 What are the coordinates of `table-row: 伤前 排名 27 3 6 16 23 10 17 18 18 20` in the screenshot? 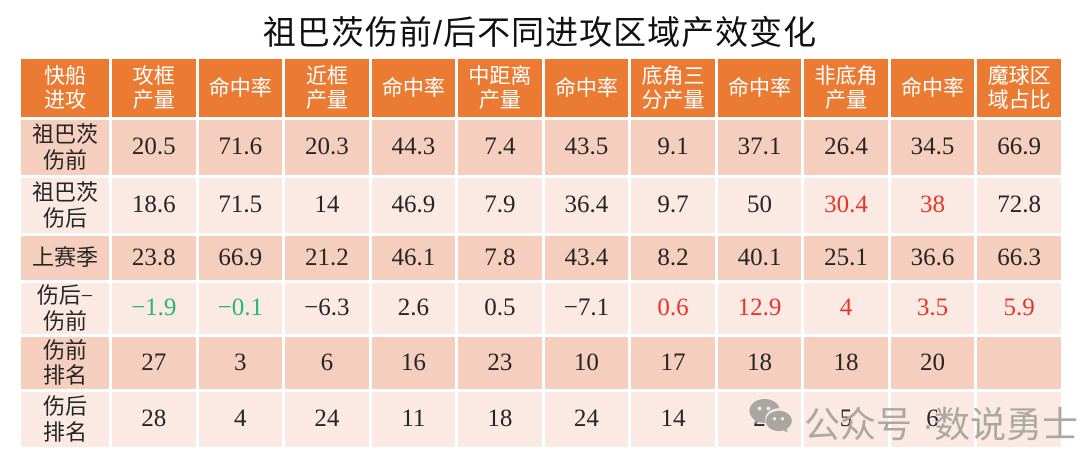 It's located at (541, 363).